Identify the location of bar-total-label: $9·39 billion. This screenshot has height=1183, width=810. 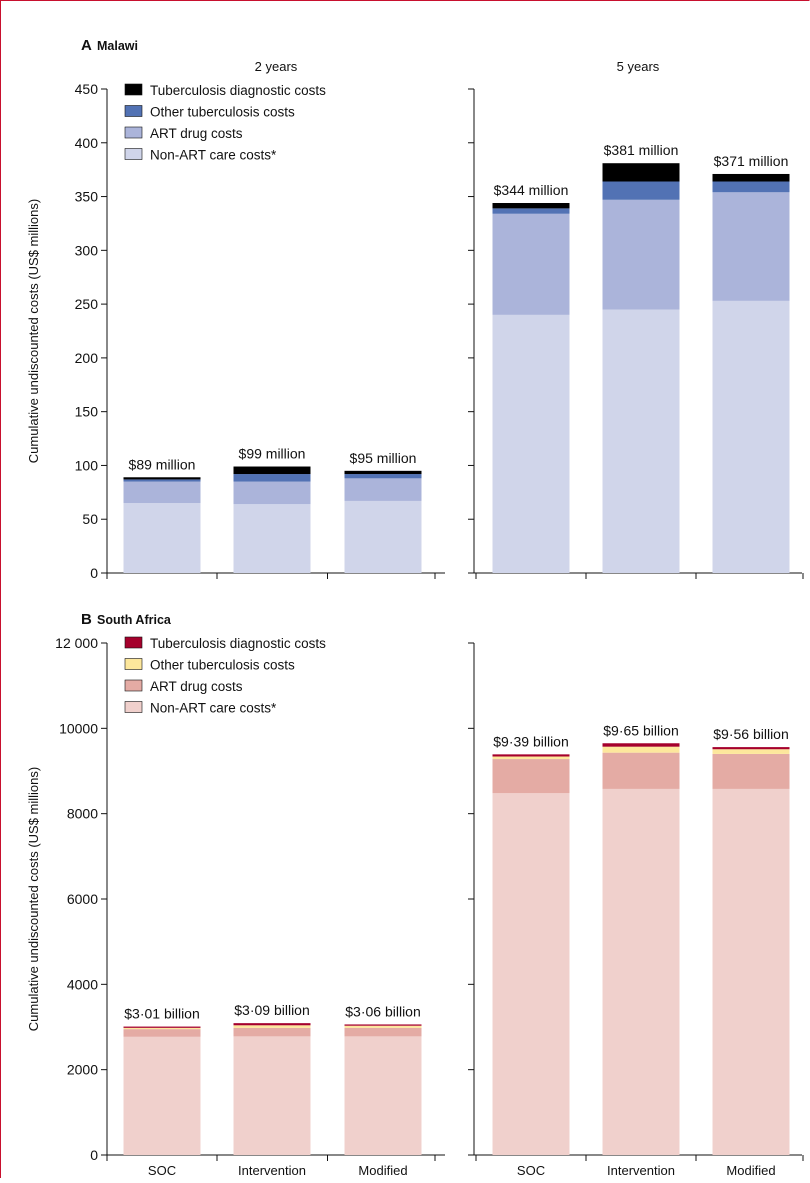
(531, 741).